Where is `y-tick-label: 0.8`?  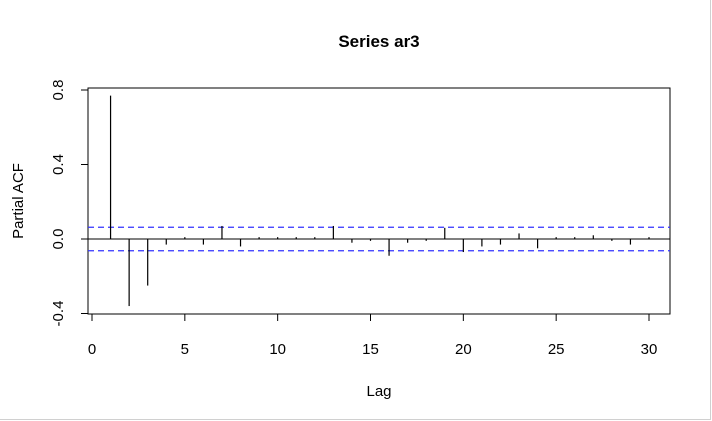 y-tick-label: 0.8 is located at coordinates (58, 90).